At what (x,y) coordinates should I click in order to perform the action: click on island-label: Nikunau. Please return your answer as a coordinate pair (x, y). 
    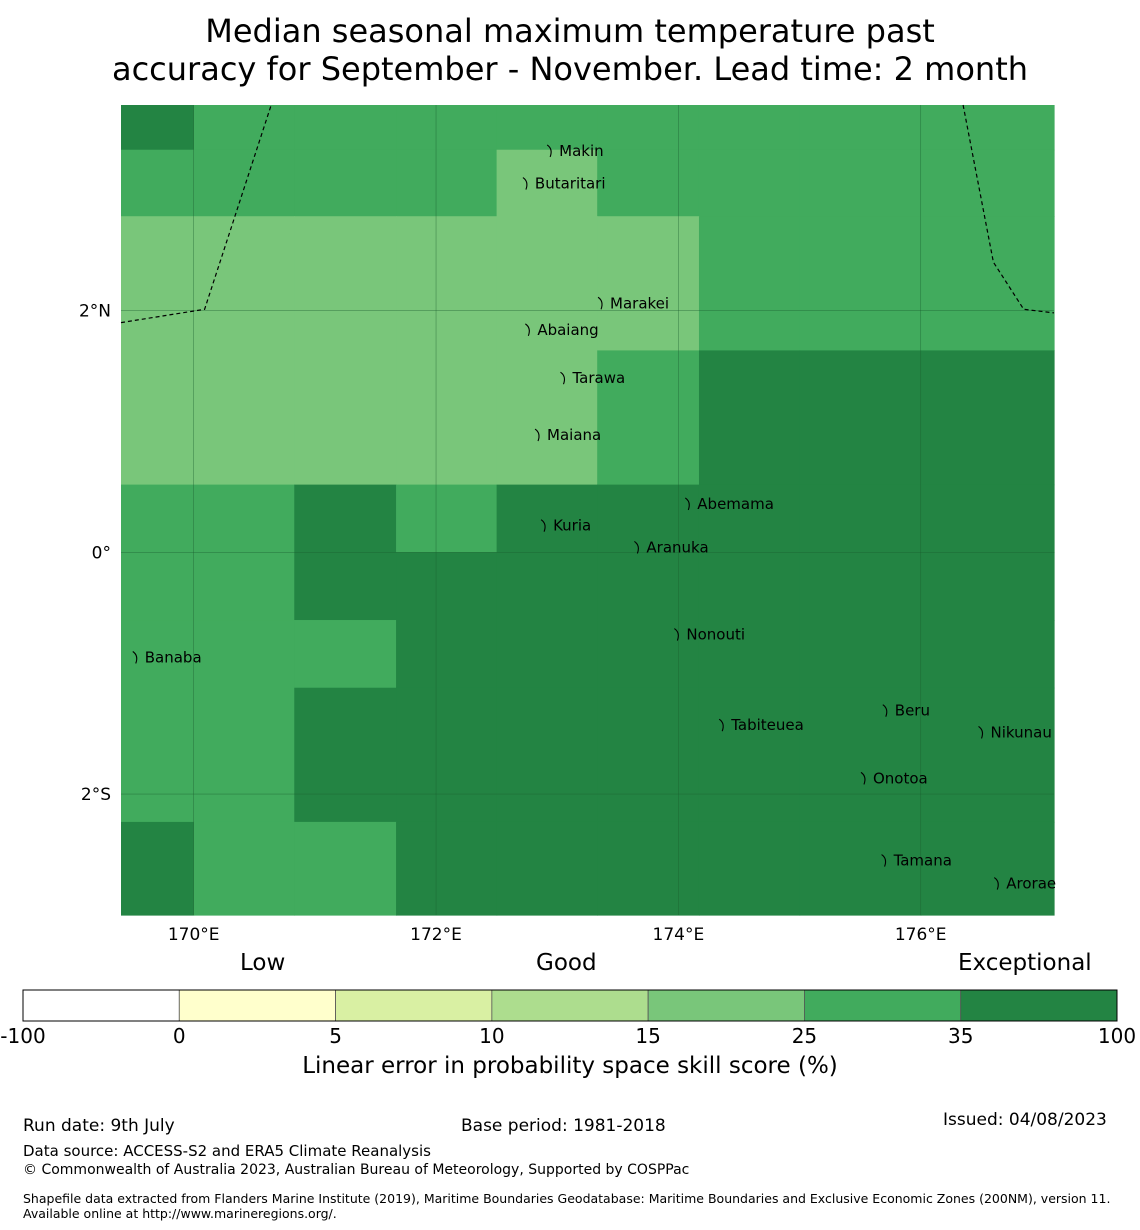
    Looking at the image, I should click on (1021, 732).